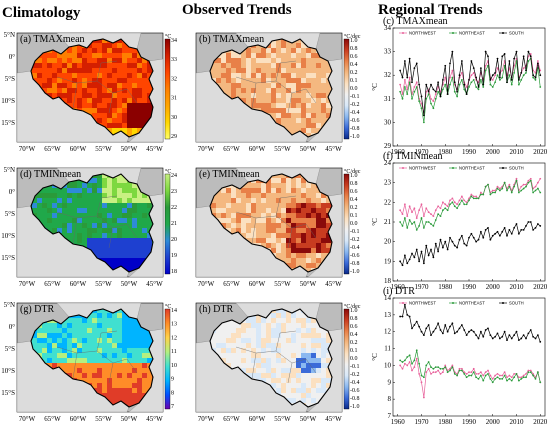  What do you see at coordinates (470, 205) in the screenshot?
I see `series-line-northeast` at bounding box center [470, 205].